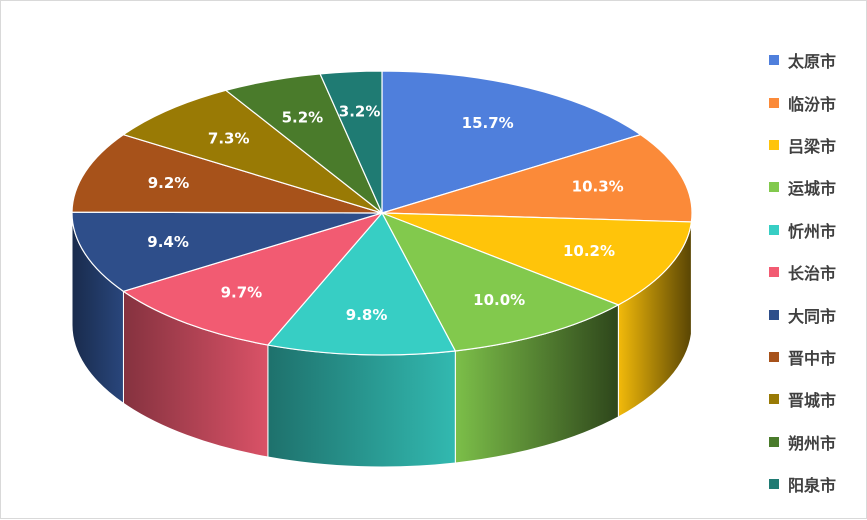 The width and height of the screenshot is (867, 520). I want to click on pie-slice-吕梁市, so click(537, 259).